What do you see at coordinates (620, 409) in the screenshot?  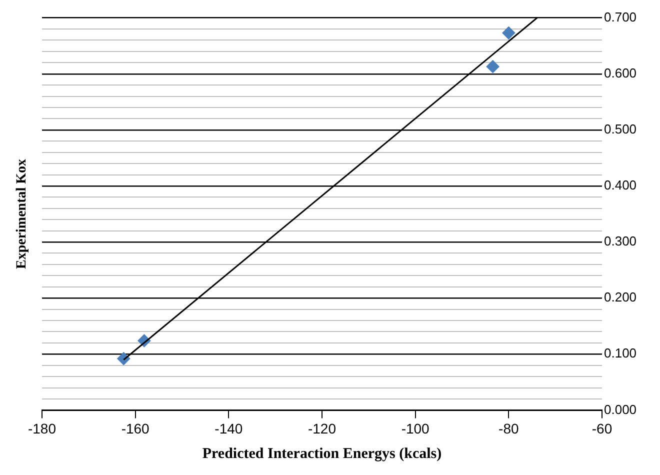 I see `y-tick-label: 0.000` at bounding box center [620, 409].